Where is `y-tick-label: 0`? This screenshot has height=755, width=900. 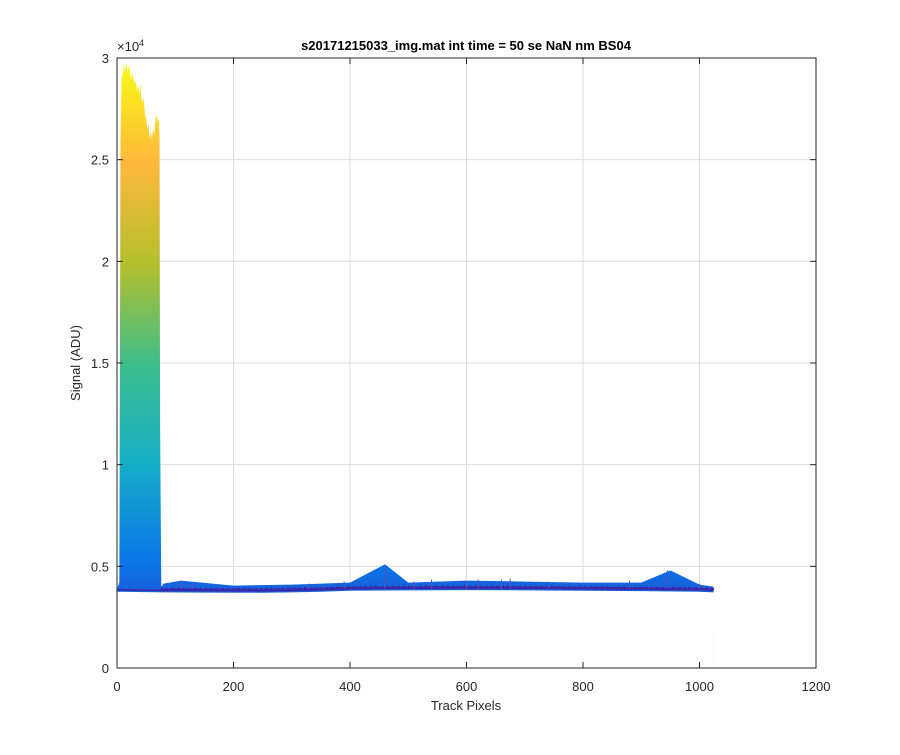
y-tick-label: 0 is located at coordinates (105, 668).